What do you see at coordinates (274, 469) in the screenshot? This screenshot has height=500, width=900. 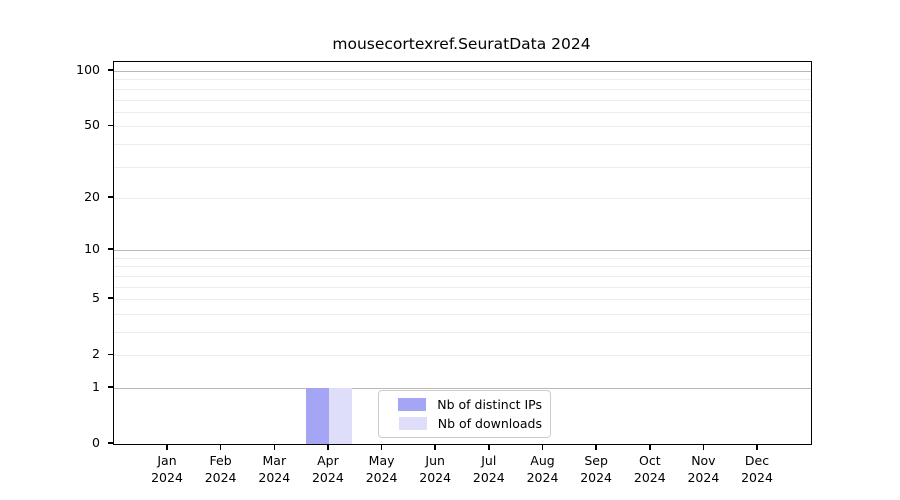 I see `x-tick-label: Mar 2024` at bounding box center [274, 469].